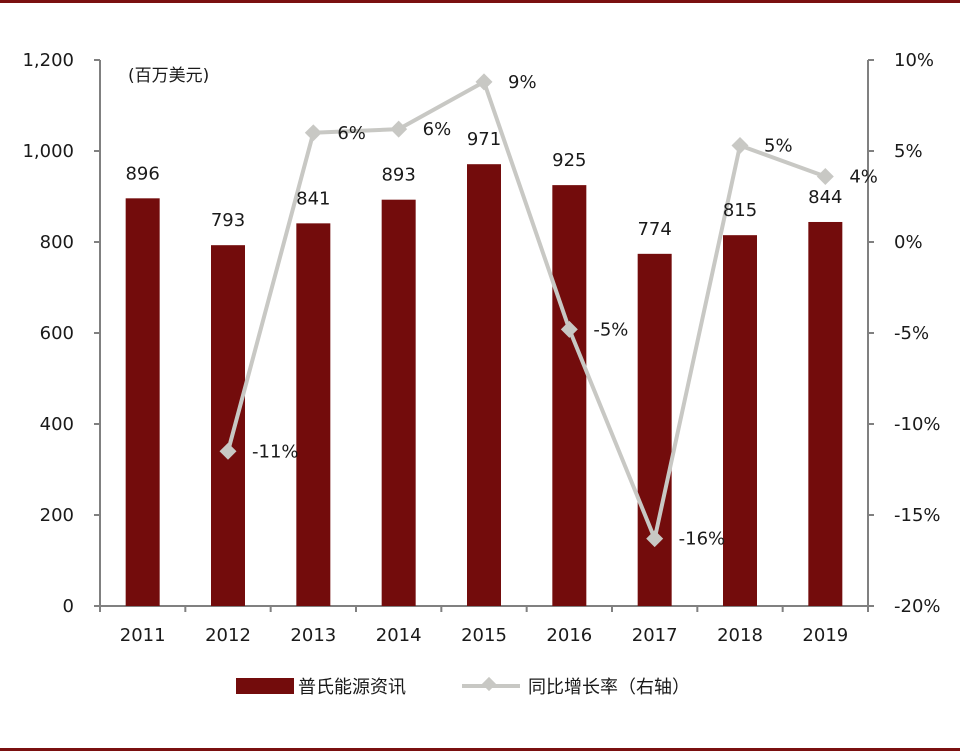 The image size is (960, 754). Describe the element at coordinates (484, 635) in the screenshot. I see `x-tick-label: 2015` at that location.